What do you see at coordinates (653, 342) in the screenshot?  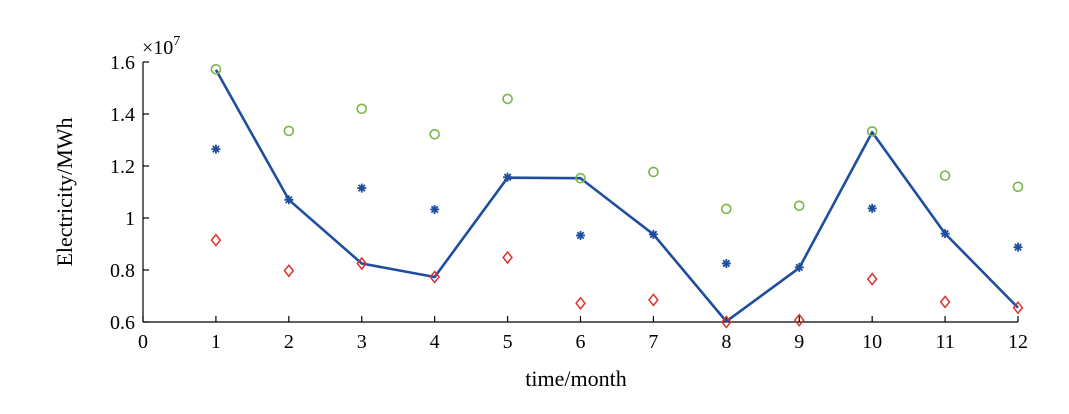 I see `x-tick-label: 7` at bounding box center [653, 342].